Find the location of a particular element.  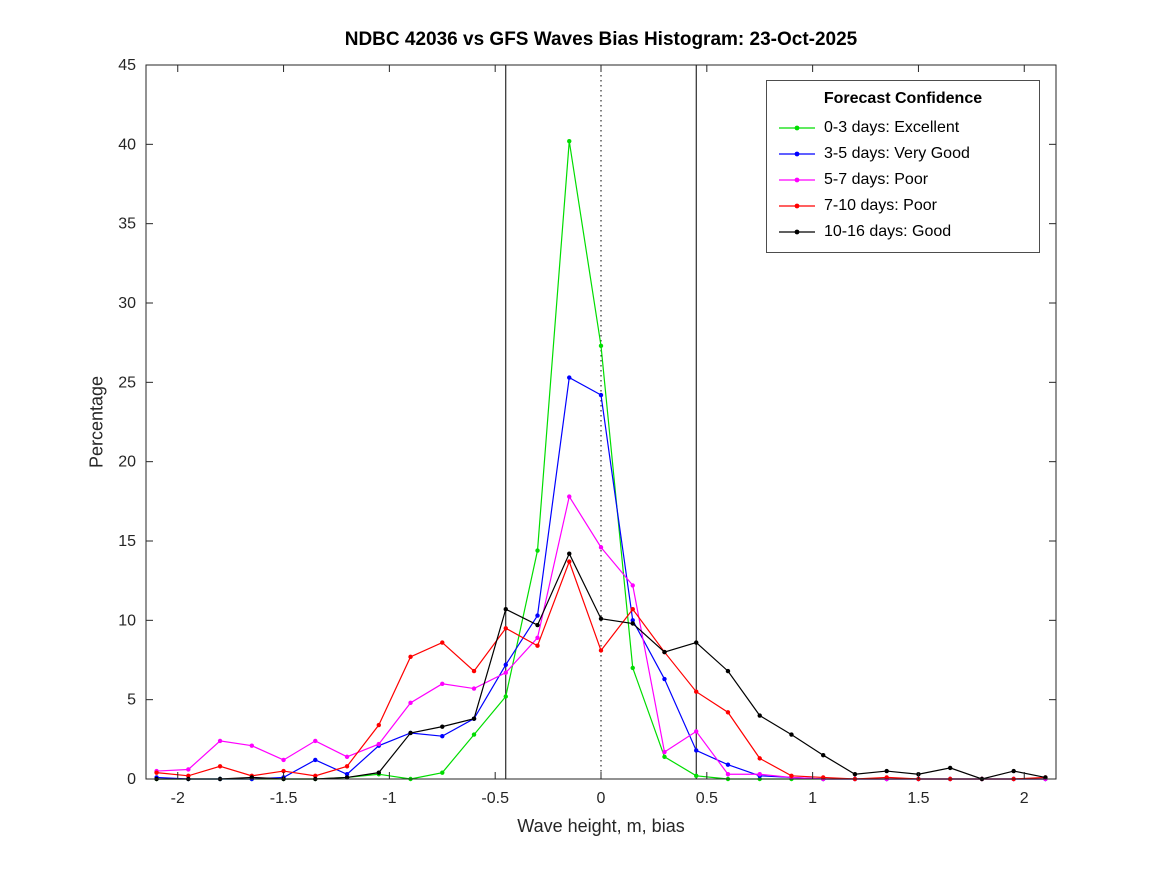

svg-text: 45 is located at coordinates (127, 65).